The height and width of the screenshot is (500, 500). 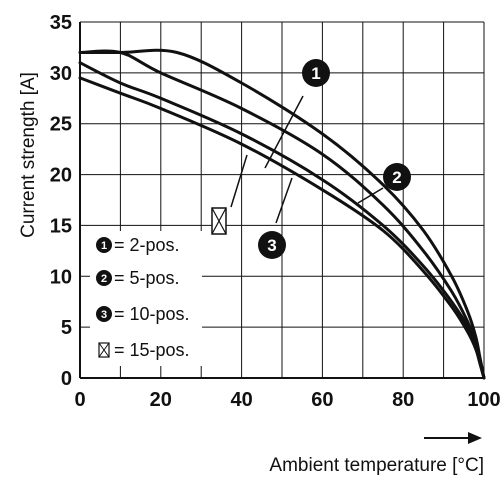 What do you see at coordinates (79, 400) in the screenshot?
I see `x-tick-label: 0` at bounding box center [79, 400].